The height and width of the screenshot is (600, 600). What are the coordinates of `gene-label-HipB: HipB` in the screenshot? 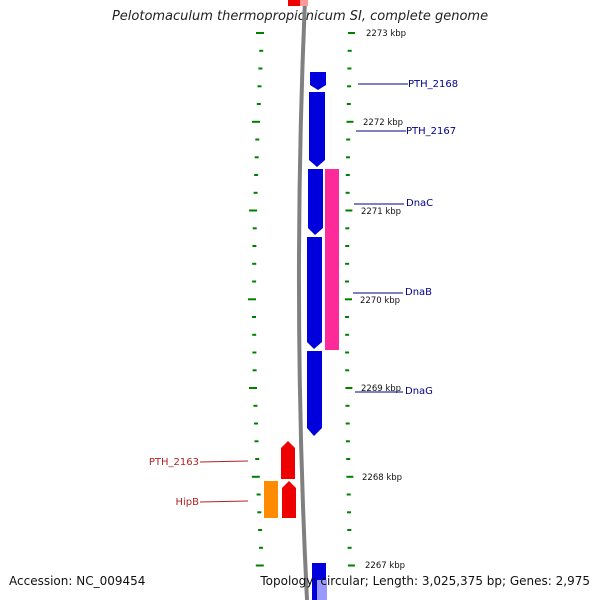 It's located at (187, 502).